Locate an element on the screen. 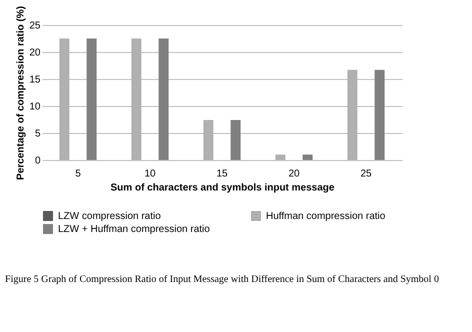  y-tick-label: 0 is located at coordinates (37, 161).